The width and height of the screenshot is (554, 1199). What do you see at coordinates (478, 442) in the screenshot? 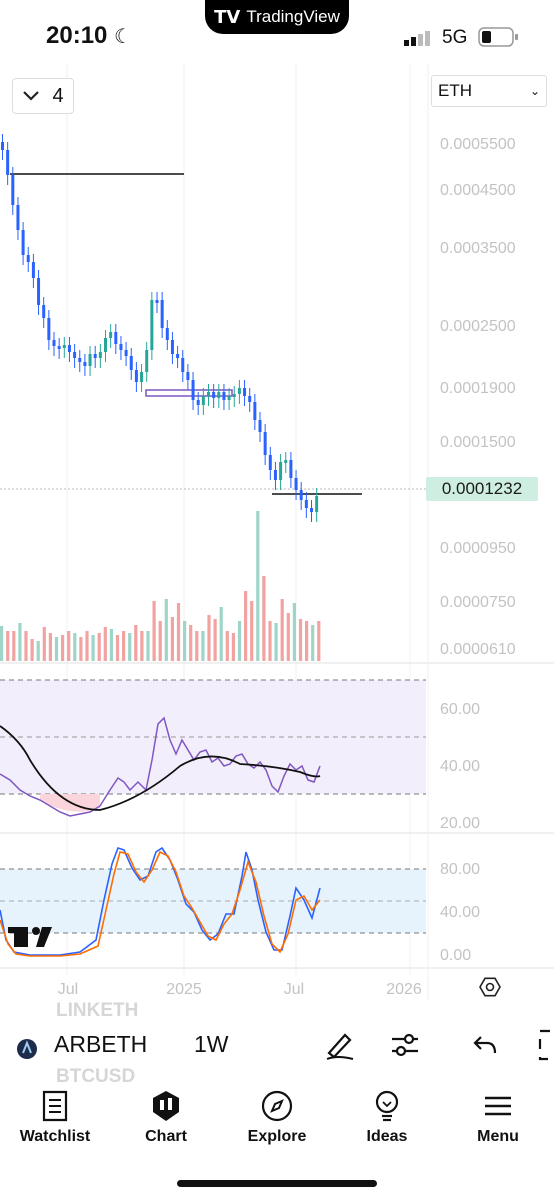
I see `price-tick-label: 0.0001500` at bounding box center [478, 442].